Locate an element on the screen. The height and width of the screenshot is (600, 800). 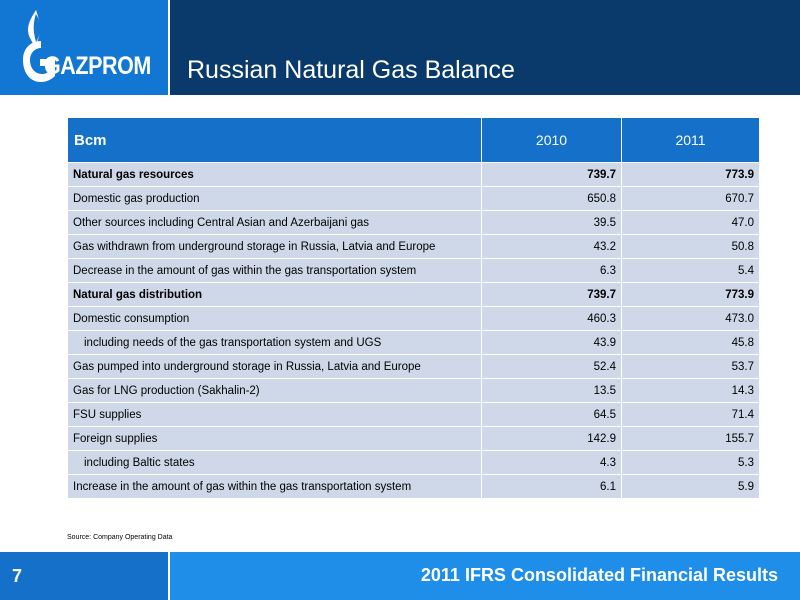
value-2010: 460.3 is located at coordinates (551, 318).